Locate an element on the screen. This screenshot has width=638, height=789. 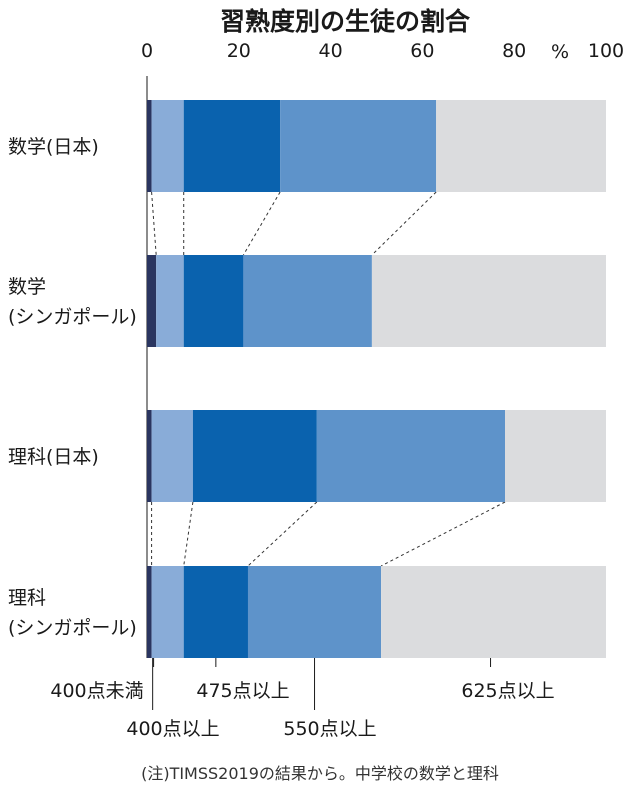
legend-label-0: 400点未満 is located at coordinates (96, 691).